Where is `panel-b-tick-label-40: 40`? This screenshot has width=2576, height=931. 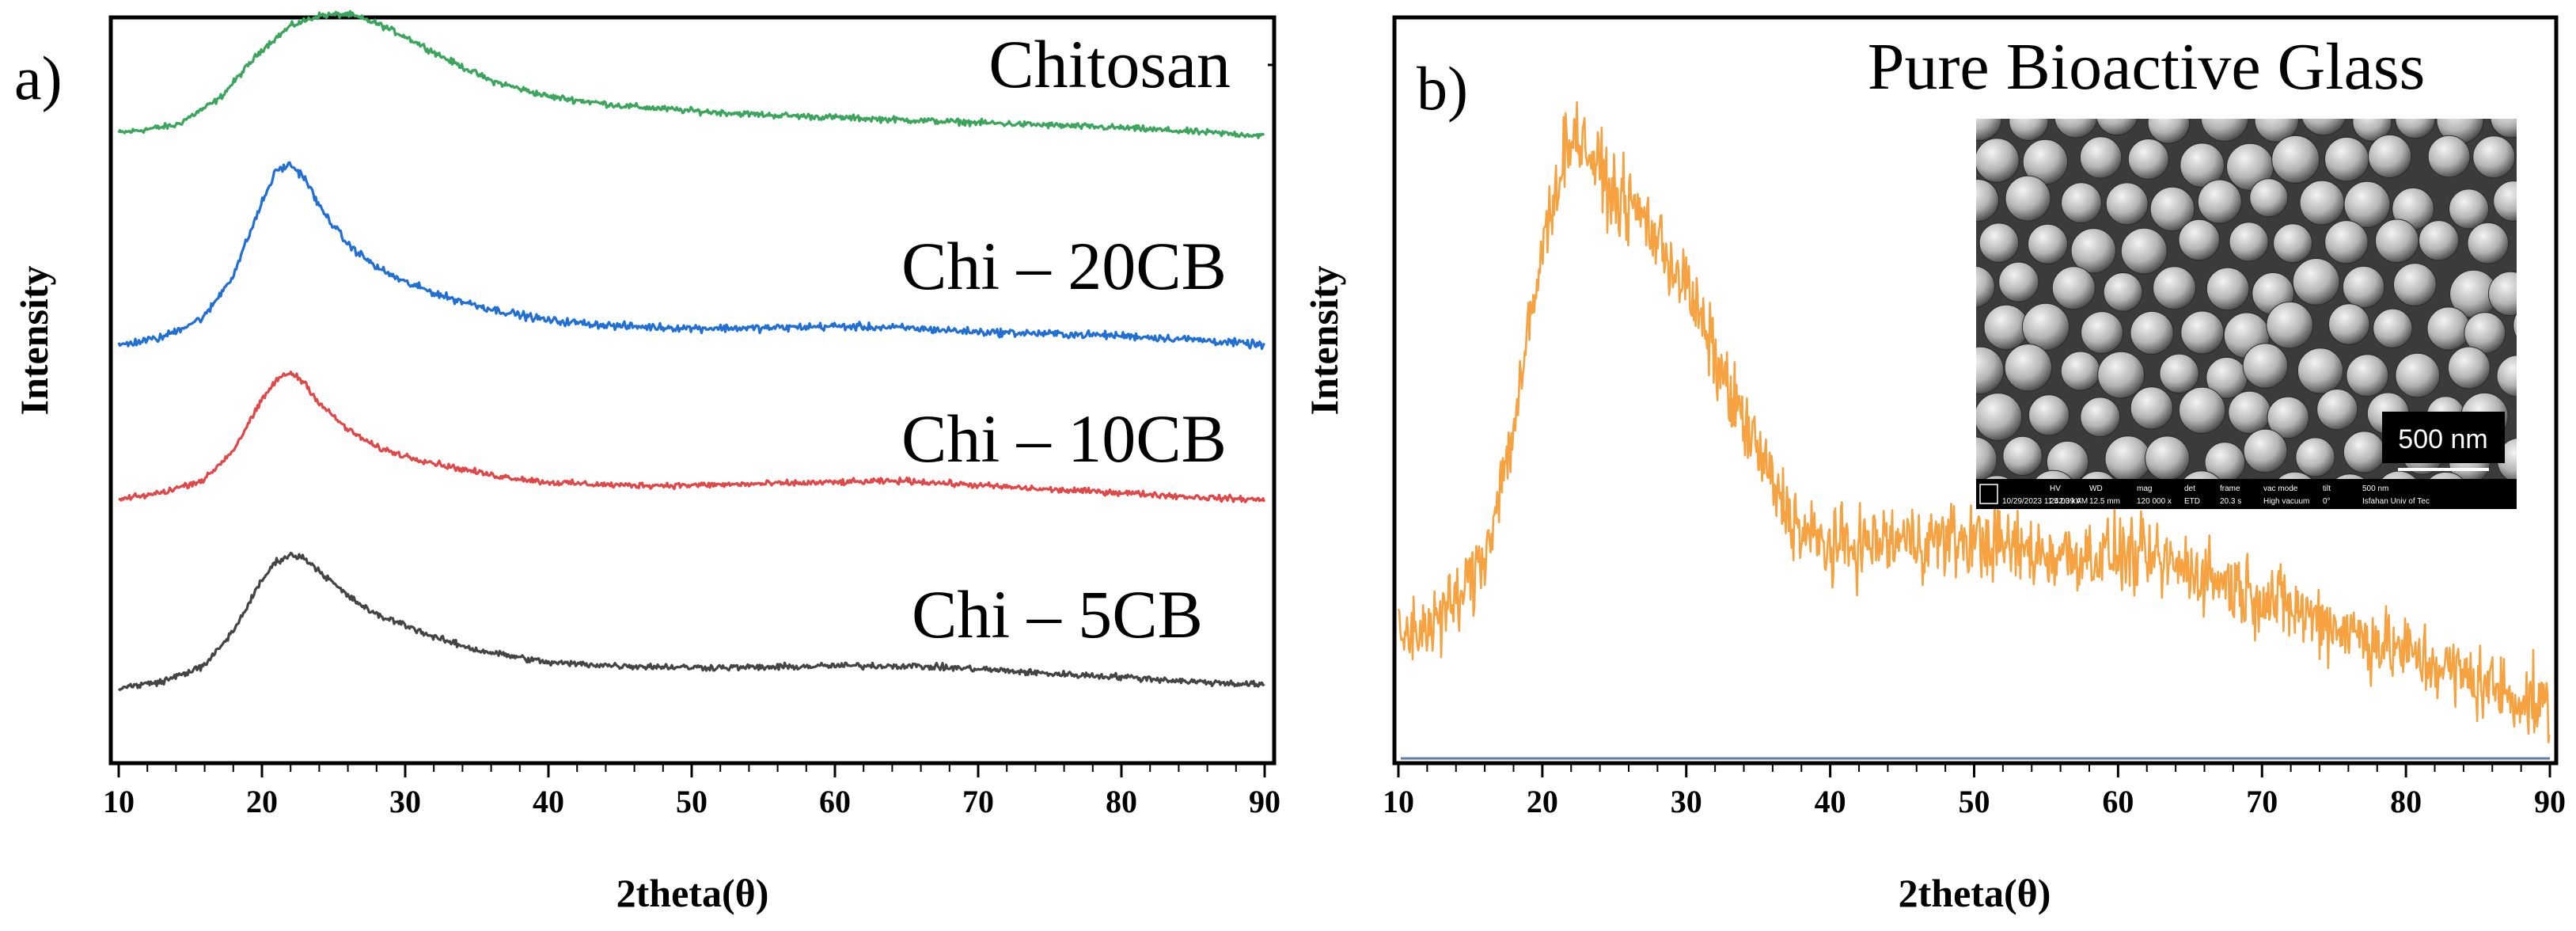 panel-b-tick-label-40: 40 is located at coordinates (1830, 801).